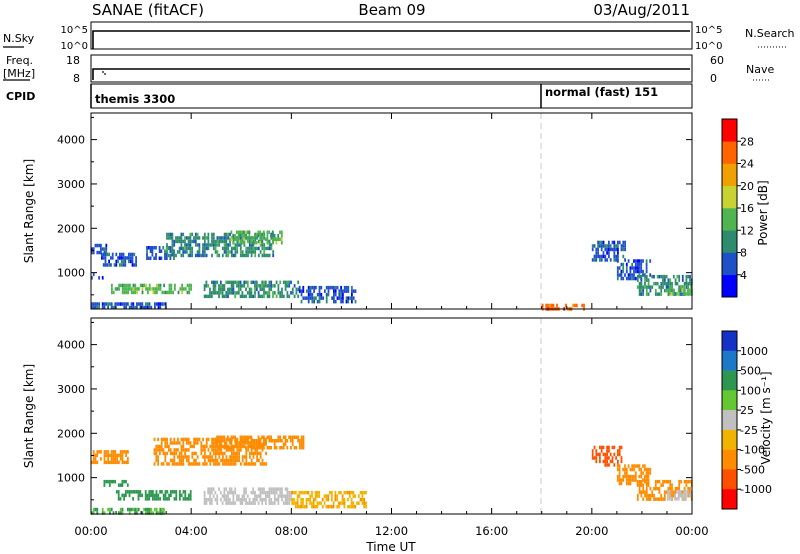 This screenshot has width=800, height=554. Describe the element at coordinates (291, 531) in the screenshot. I see `time-tick-label: 08:00` at that location.